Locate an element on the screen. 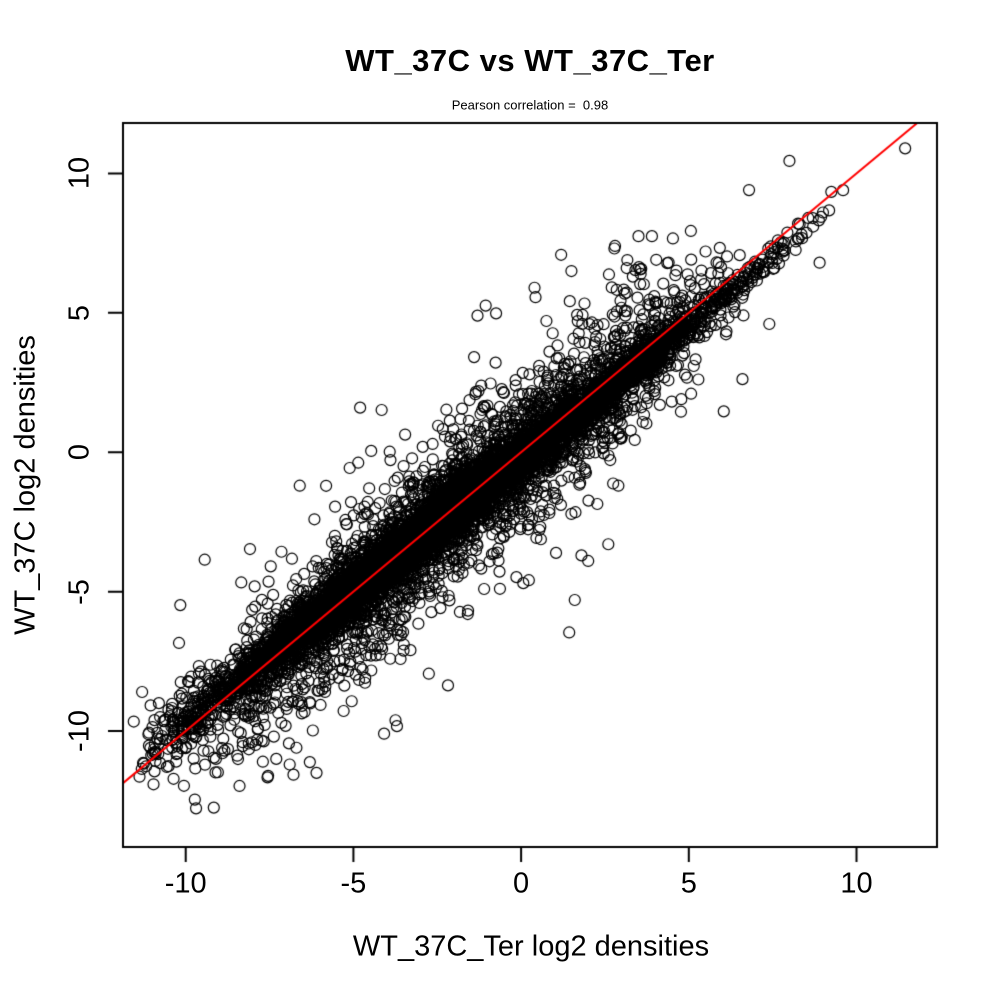 The width and height of the screenshot is (1000, 1000). y-tick-label: -5 is located at coordinates (79, 591).